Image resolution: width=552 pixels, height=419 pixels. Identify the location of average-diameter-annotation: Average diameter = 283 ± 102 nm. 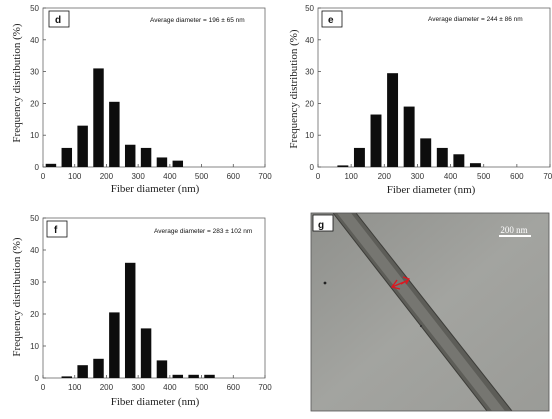
(203, 231).